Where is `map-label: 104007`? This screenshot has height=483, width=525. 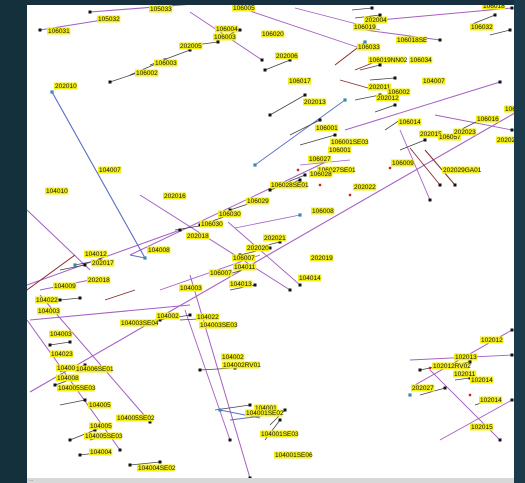 map-label: 104007 is located at coordinates (110, 170).